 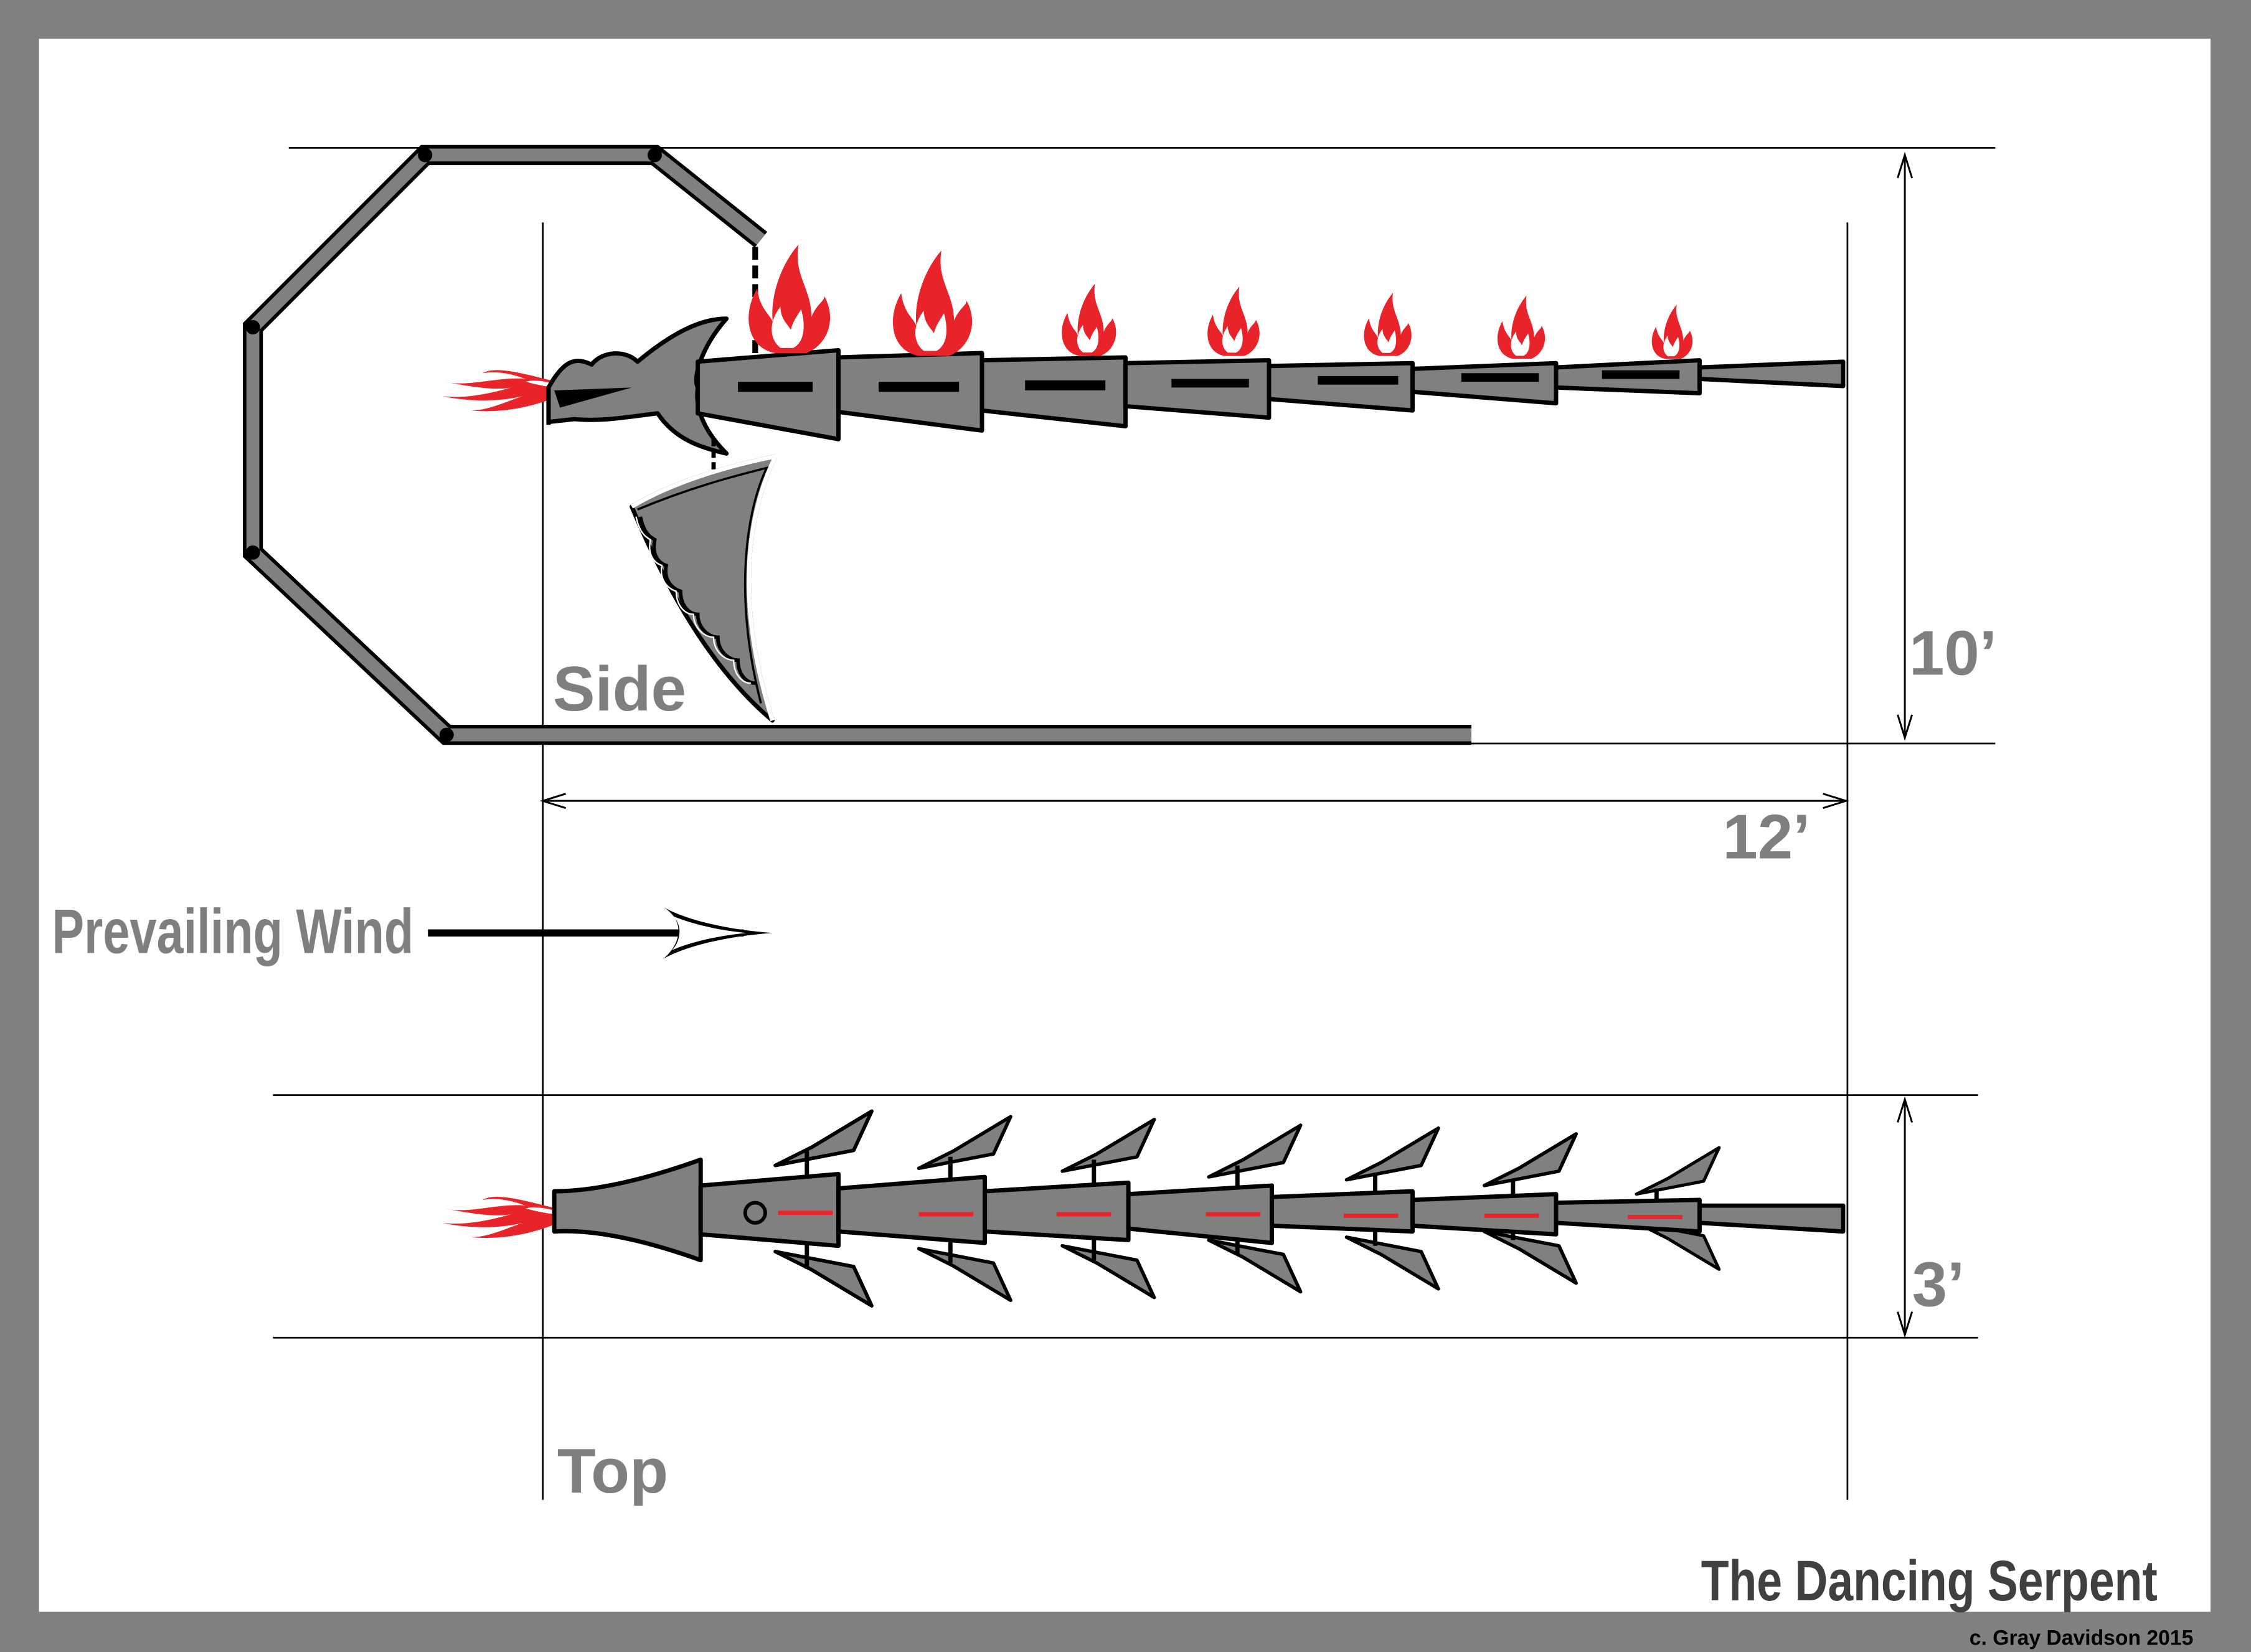 I want to click on body-segments-side, so click(x=1271, y=394).